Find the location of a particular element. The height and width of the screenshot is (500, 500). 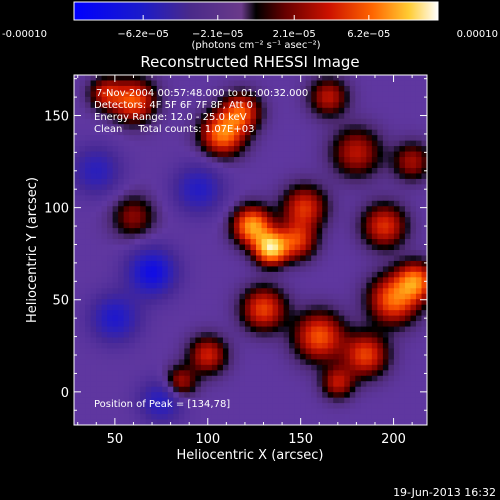

x-tick-label: 200 is located at coordinates (393, 439).